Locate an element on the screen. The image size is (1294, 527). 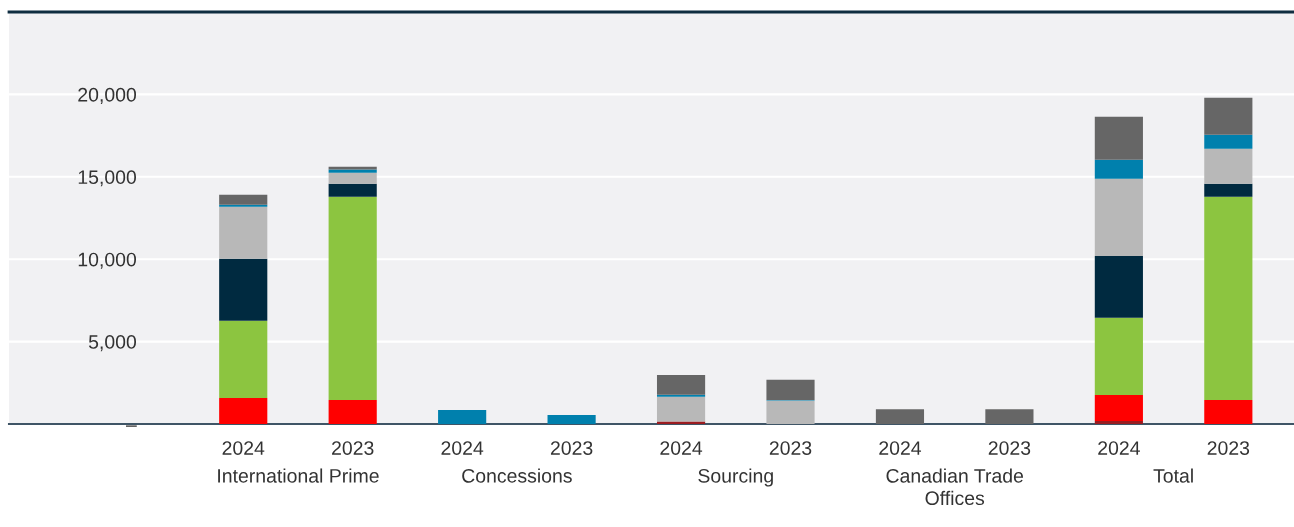
text: Total is located at coordinates (1173, 475).